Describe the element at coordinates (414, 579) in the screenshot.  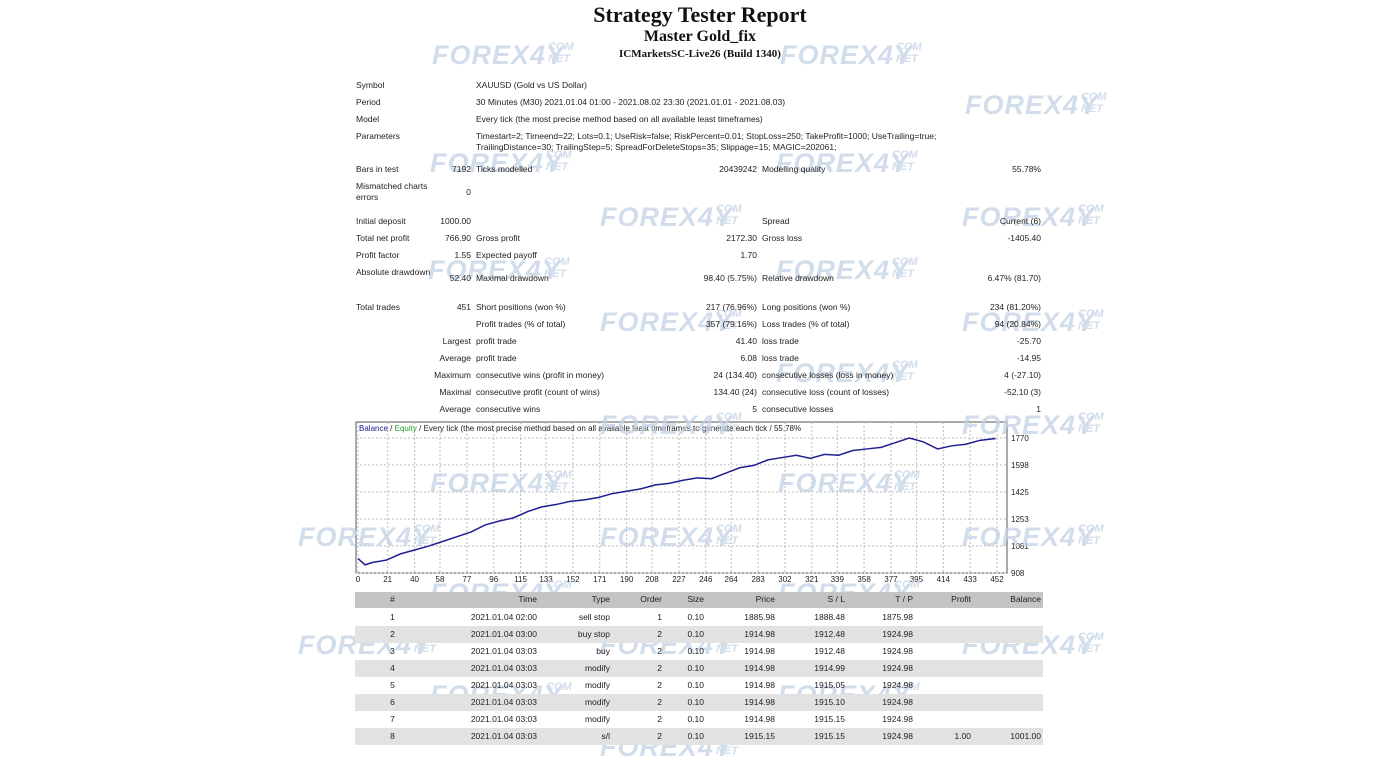
I see `x-tick-label: 40` at that location.